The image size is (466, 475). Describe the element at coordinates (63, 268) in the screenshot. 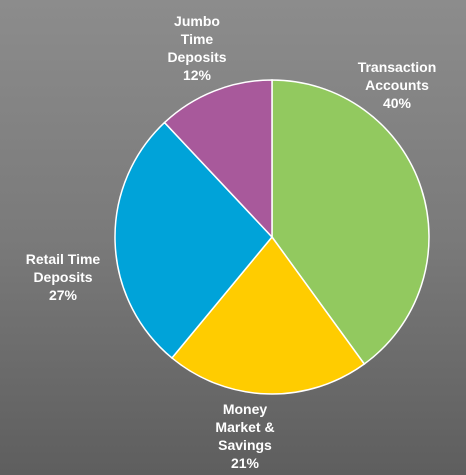

I see `category-label: Retail Time Deposits` at that location.